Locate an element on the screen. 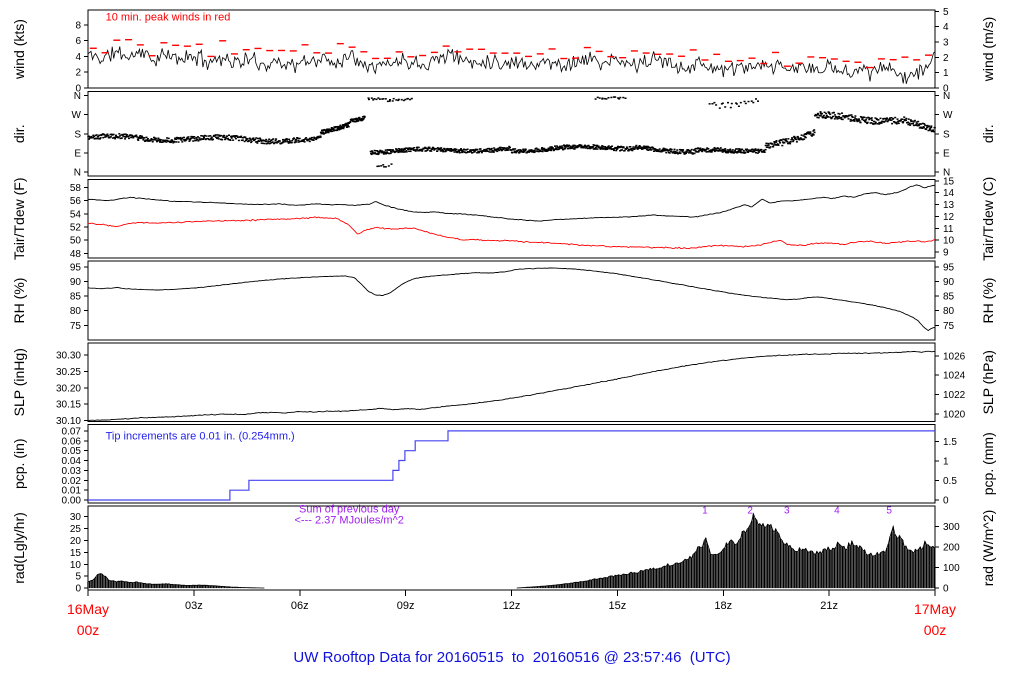  y-tick-label-left: 0.02 is located at coordinates (72, 481).